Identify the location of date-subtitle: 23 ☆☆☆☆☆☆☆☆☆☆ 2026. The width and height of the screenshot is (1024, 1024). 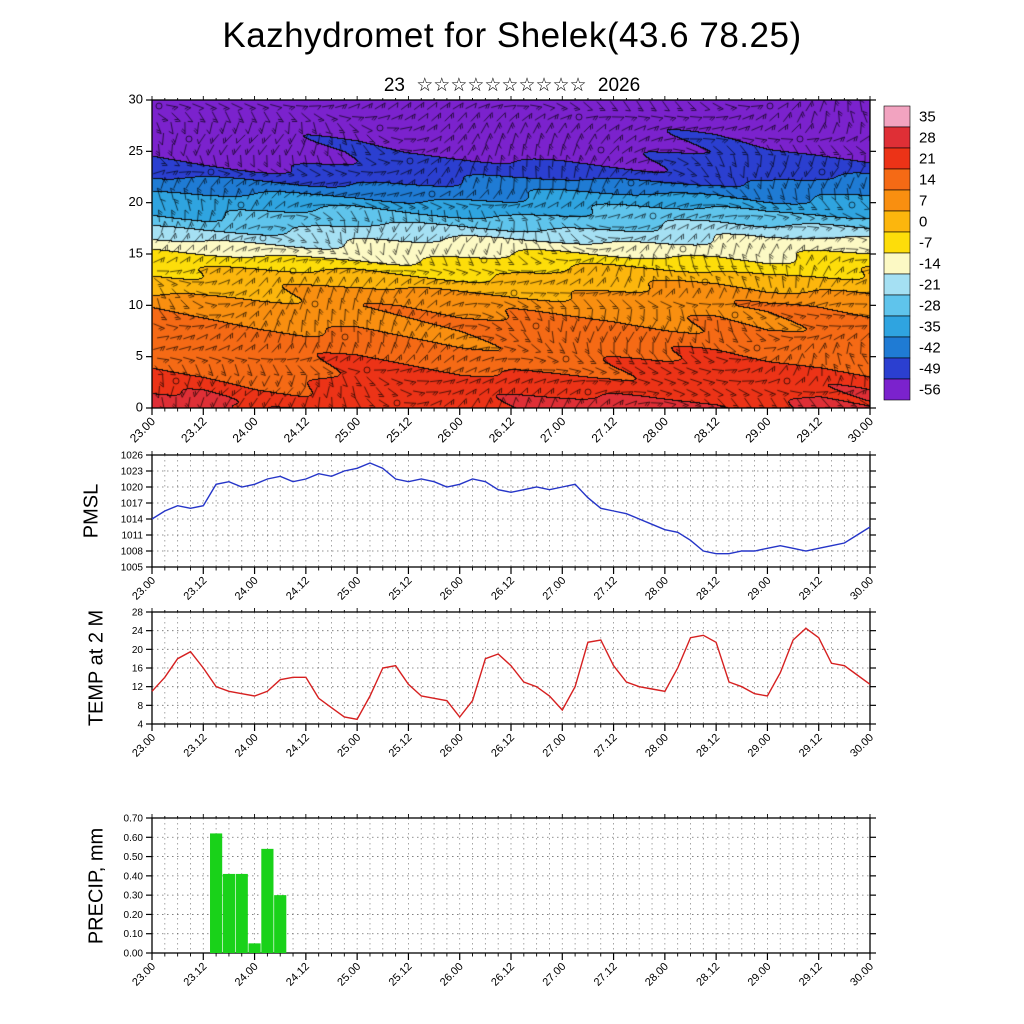
(512, 85).